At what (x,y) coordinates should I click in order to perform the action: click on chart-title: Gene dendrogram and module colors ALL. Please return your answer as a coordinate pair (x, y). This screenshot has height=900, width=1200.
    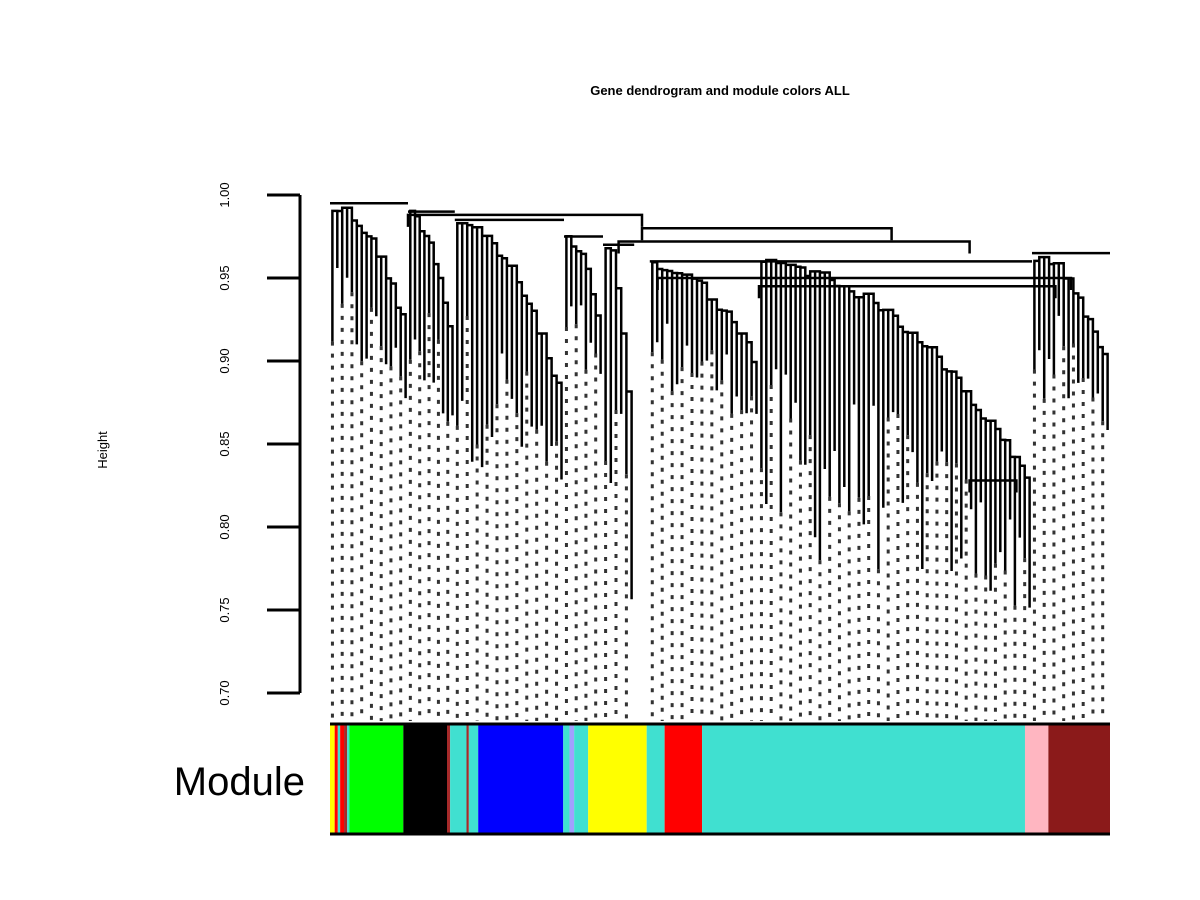
    Looking at the image, I should click on (720, 90).